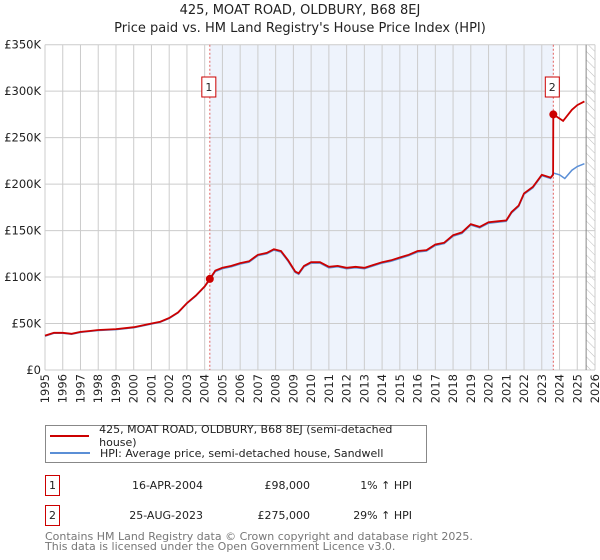  Describe the element at coordinates (33, 370) in the screenshot. I see `y-tick-label: £0` at that location.